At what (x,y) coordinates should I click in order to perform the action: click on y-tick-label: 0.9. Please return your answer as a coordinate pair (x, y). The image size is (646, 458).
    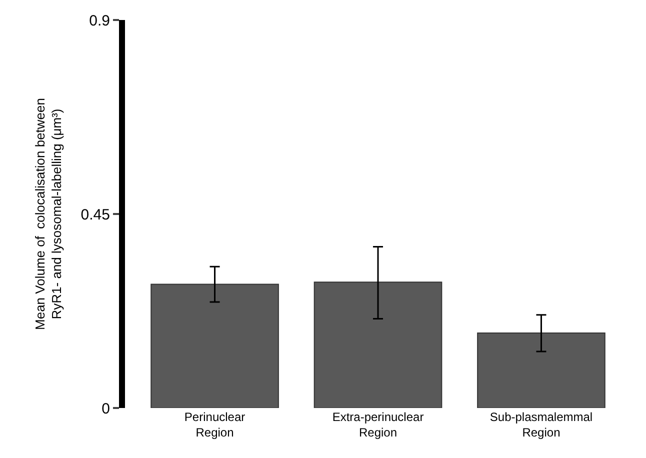
    Looking at the image, I should click on (99, 21).